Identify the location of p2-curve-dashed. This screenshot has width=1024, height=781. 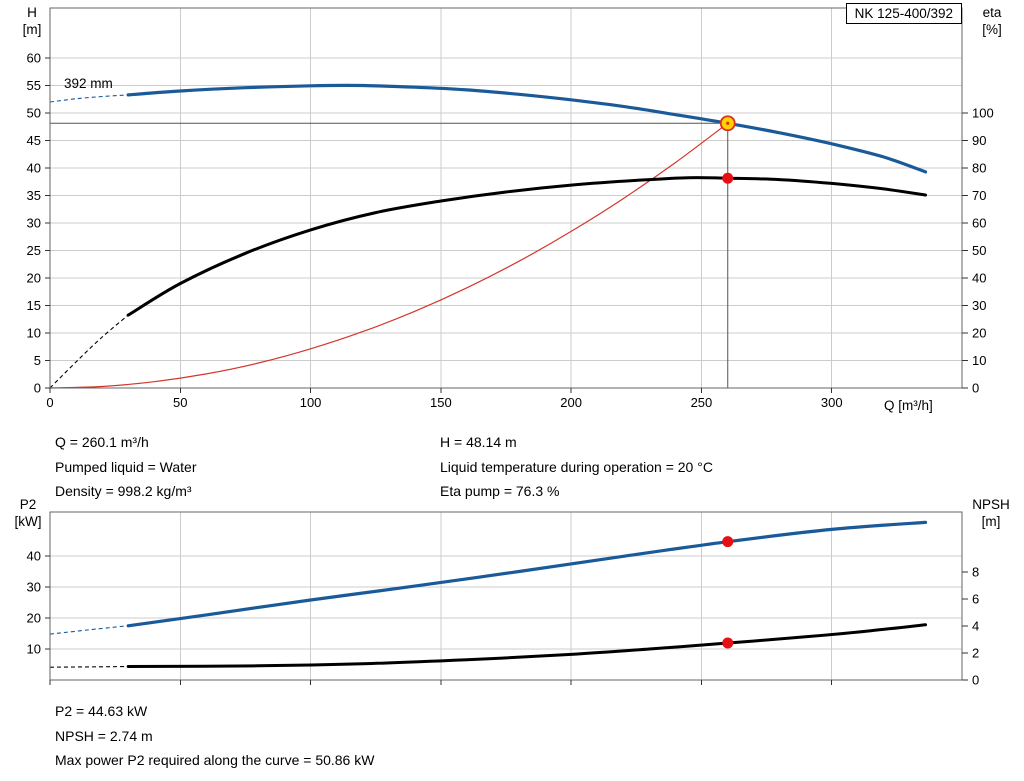
(89, 630).